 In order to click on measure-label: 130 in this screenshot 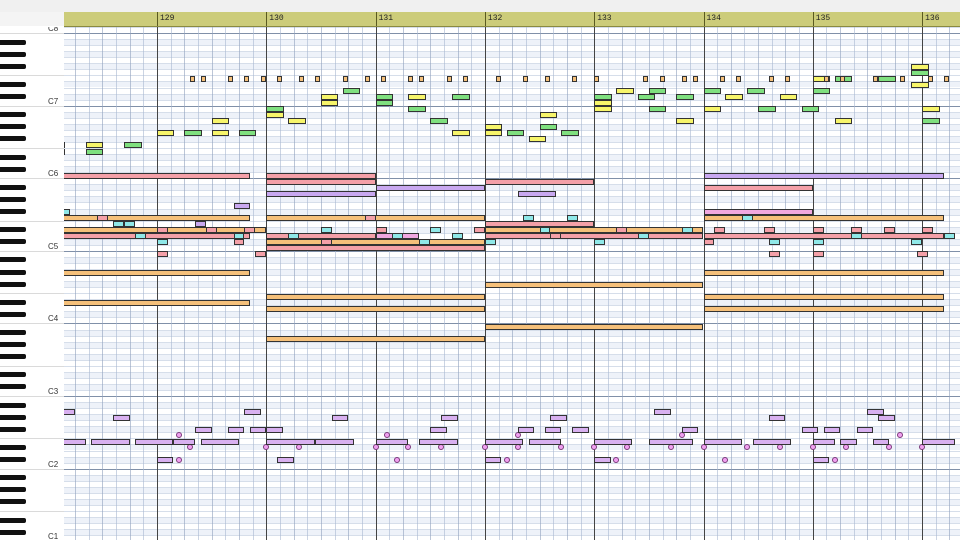, I will do `click(276, 18)`.